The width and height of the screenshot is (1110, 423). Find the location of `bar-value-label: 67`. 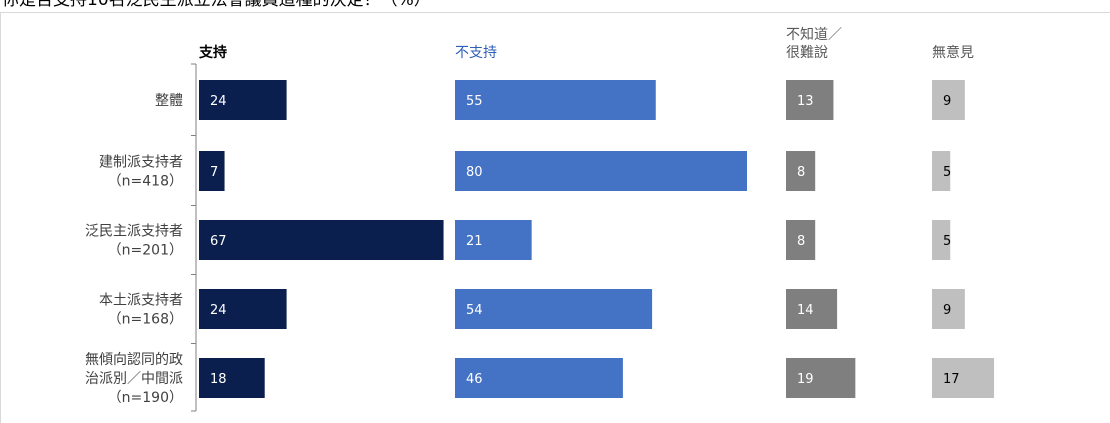

bar-value-label: 67 is located at coordinates (218, 241).